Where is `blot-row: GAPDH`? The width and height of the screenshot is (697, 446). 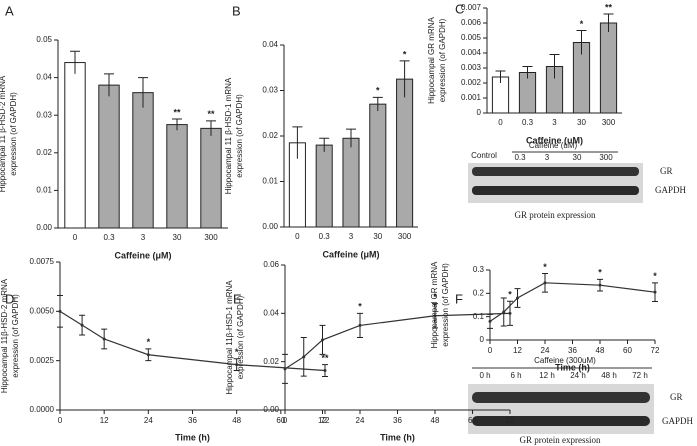
blot-row: GAPDH is located at coordinates (678, 421).